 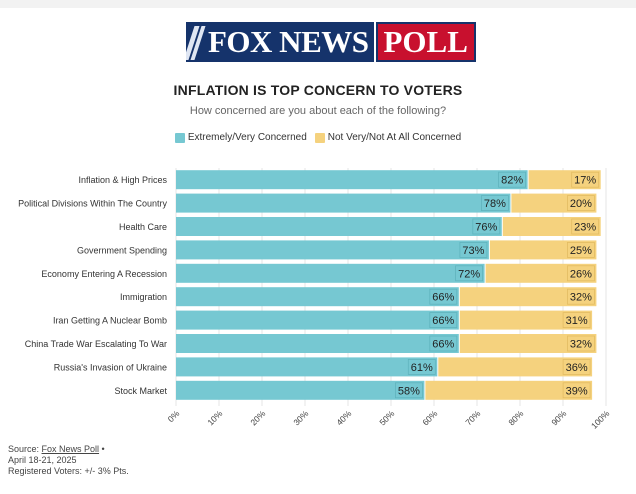 What do you see at coordinates (425, 42) in the screenshot?
I see `logo-poll-text: POLL` at bounding box center [425, 42].